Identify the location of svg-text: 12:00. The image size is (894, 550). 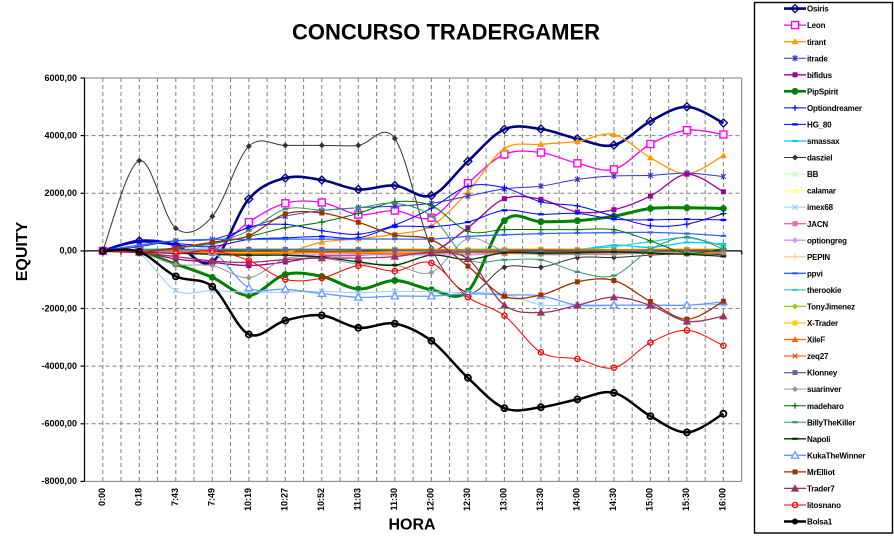
(430, 499).